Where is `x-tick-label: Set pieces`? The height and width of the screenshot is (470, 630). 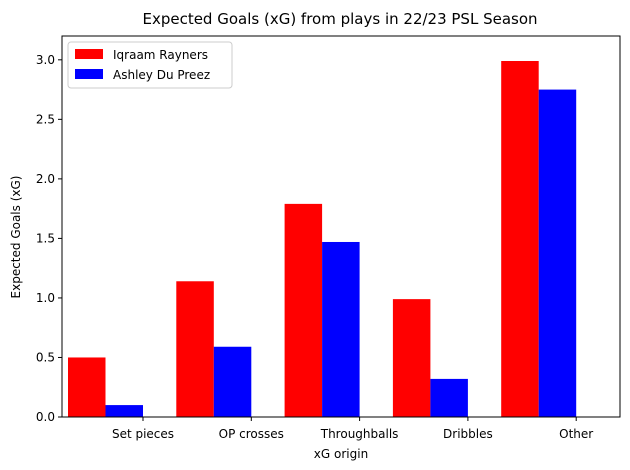
x-tick-label: Set pieces is located at coordinates (143, 434).